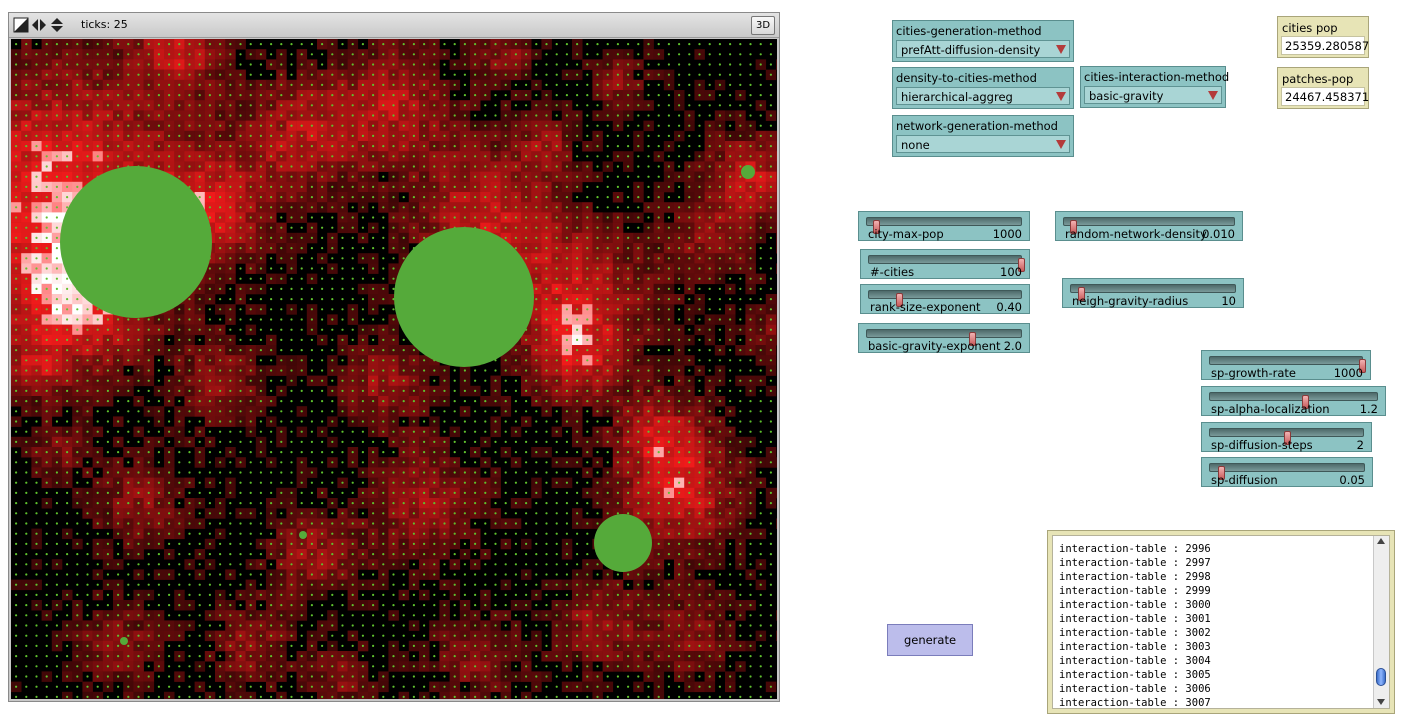 The width and height of the screenshot is (1415, 723). Describe the element at coordinates (763, 25) in the screenshot. I see `3d-view-button: 3D` at that location.